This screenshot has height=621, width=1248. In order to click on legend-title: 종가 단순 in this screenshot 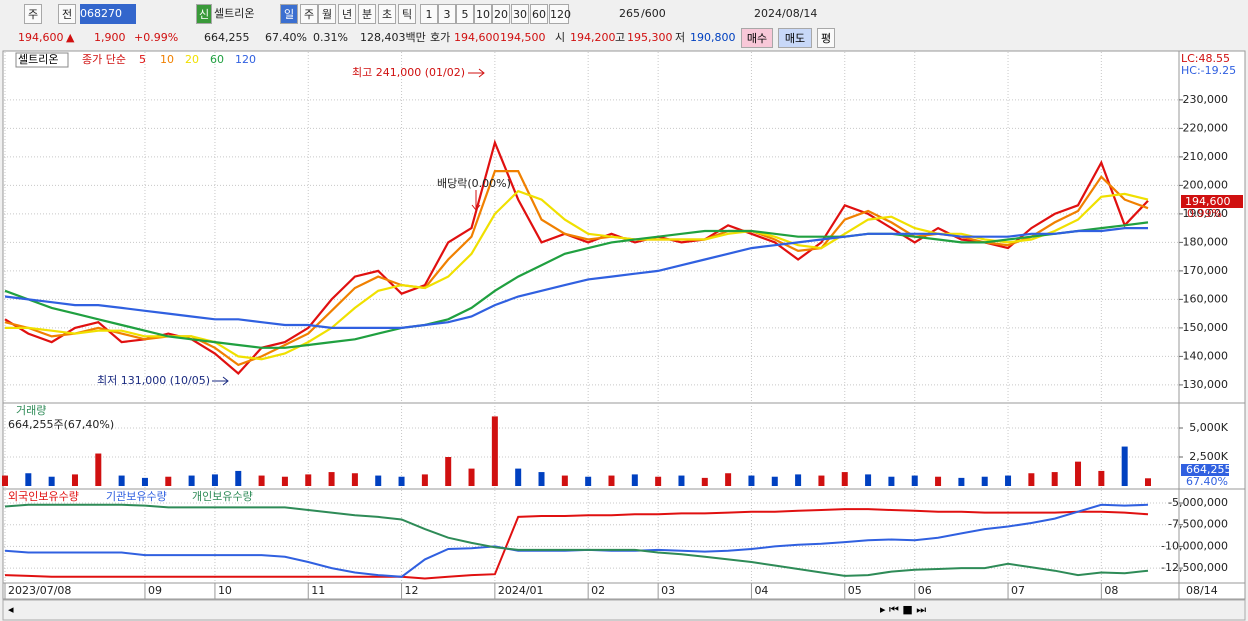, I will do `click(104, 59)`.